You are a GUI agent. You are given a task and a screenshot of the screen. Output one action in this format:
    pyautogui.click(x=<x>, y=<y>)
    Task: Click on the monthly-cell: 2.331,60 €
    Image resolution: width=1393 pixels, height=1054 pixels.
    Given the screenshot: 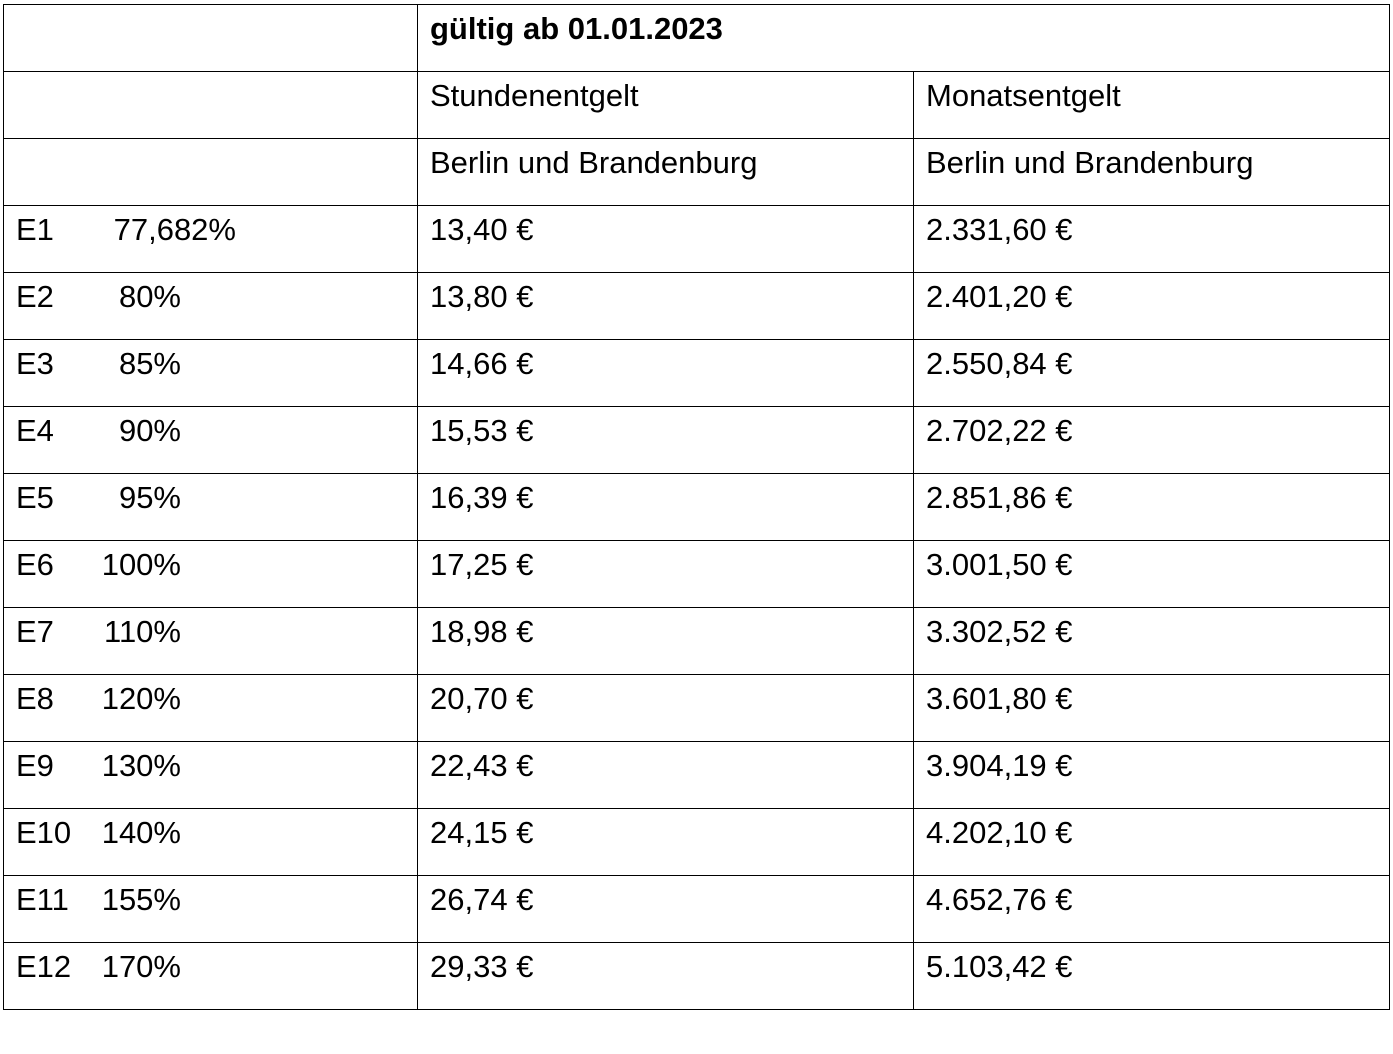 What is the action you would take?
    pyautogui.click(x=1151, y=239)
    